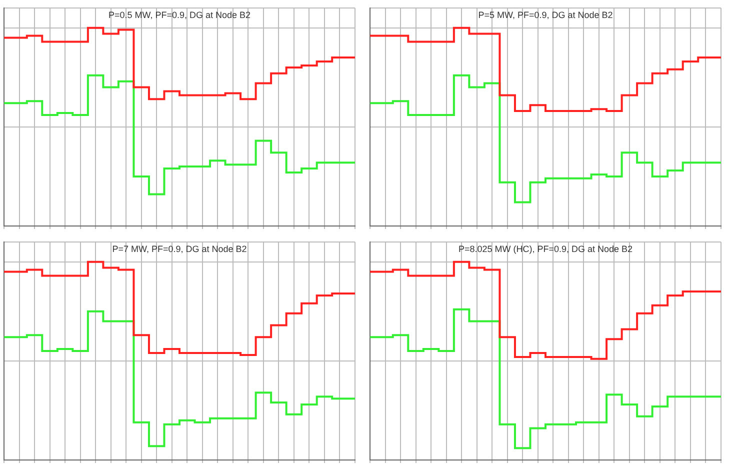 Image resolution: width=731 pixels, height=467 pixels. What do you see at coordinates (545, 15) in the screenshot?
I see `chart-title: P=5 MW, PF=0.9, DG at Node B2` at bounding box center [545, 15].